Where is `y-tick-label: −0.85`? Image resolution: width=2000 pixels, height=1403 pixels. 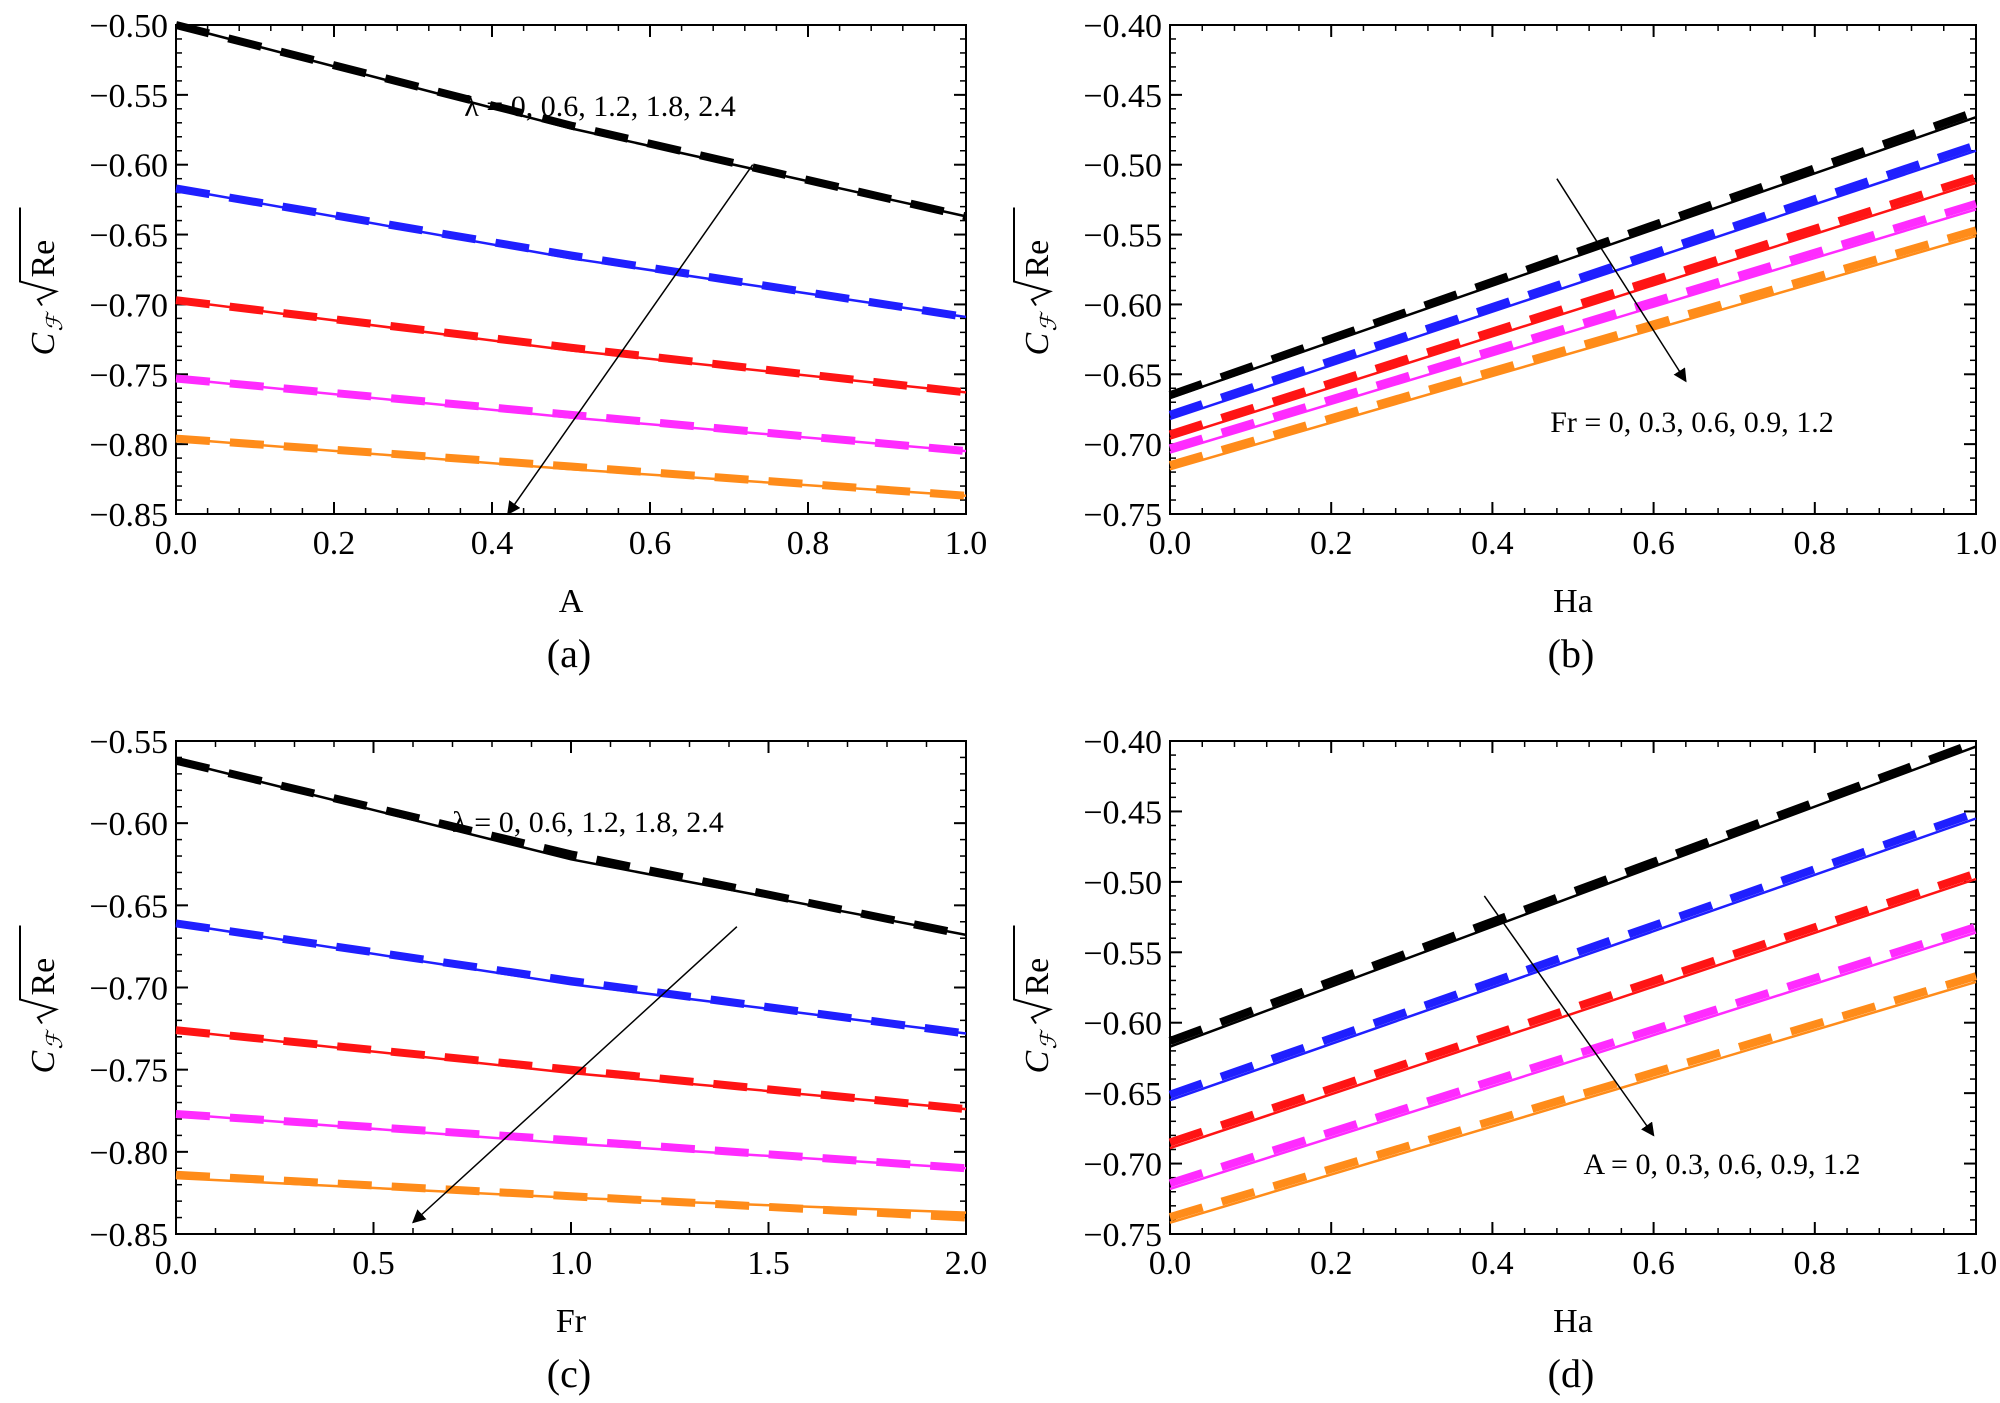 y-tick-label: −0.85 is located at coordinates (128, 1235).